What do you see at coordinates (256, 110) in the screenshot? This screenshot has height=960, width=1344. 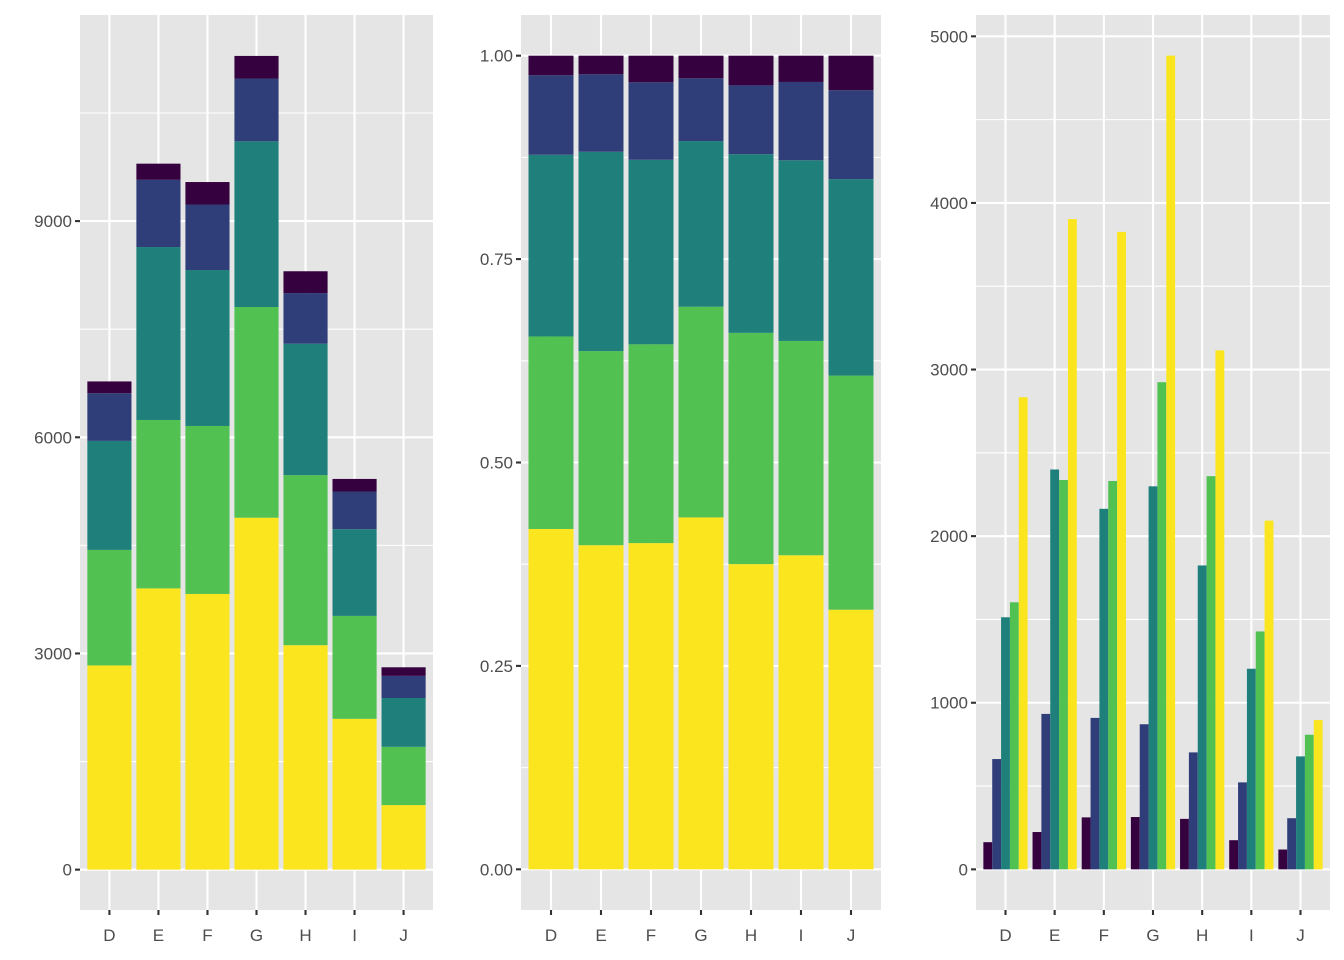 I see `bar-G-good` at bounding box center [256, 110].